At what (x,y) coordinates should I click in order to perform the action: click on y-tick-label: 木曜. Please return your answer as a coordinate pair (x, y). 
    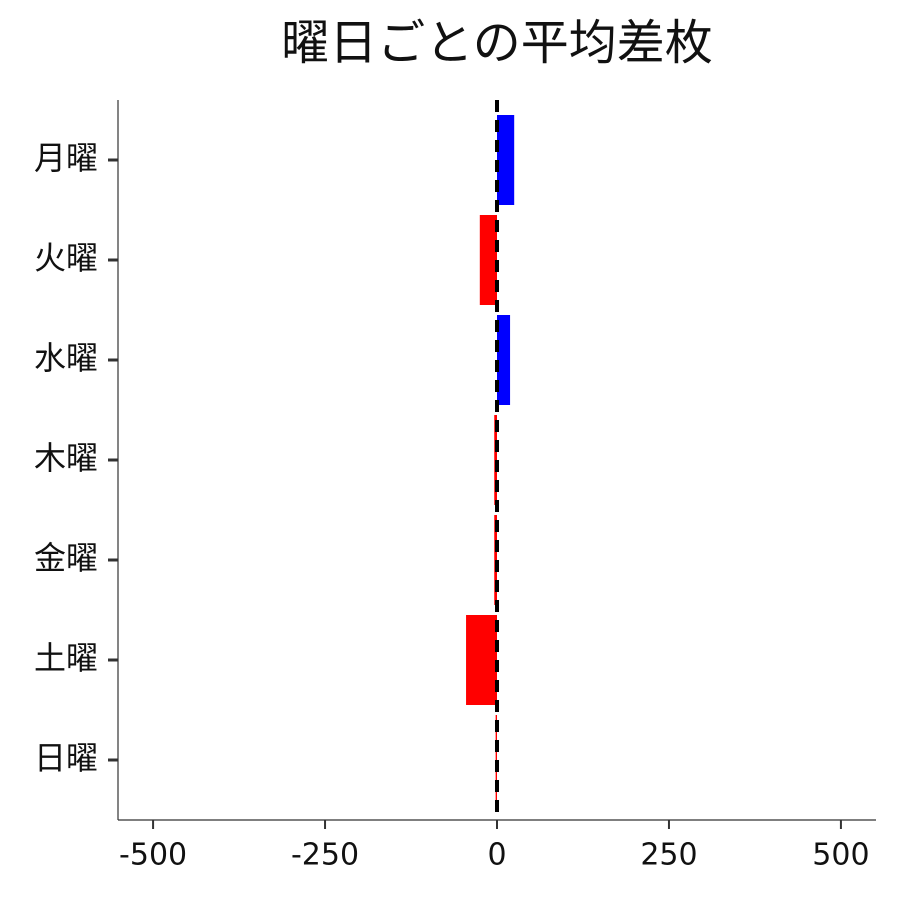
    Looking at the image, I should click on (66, 458).